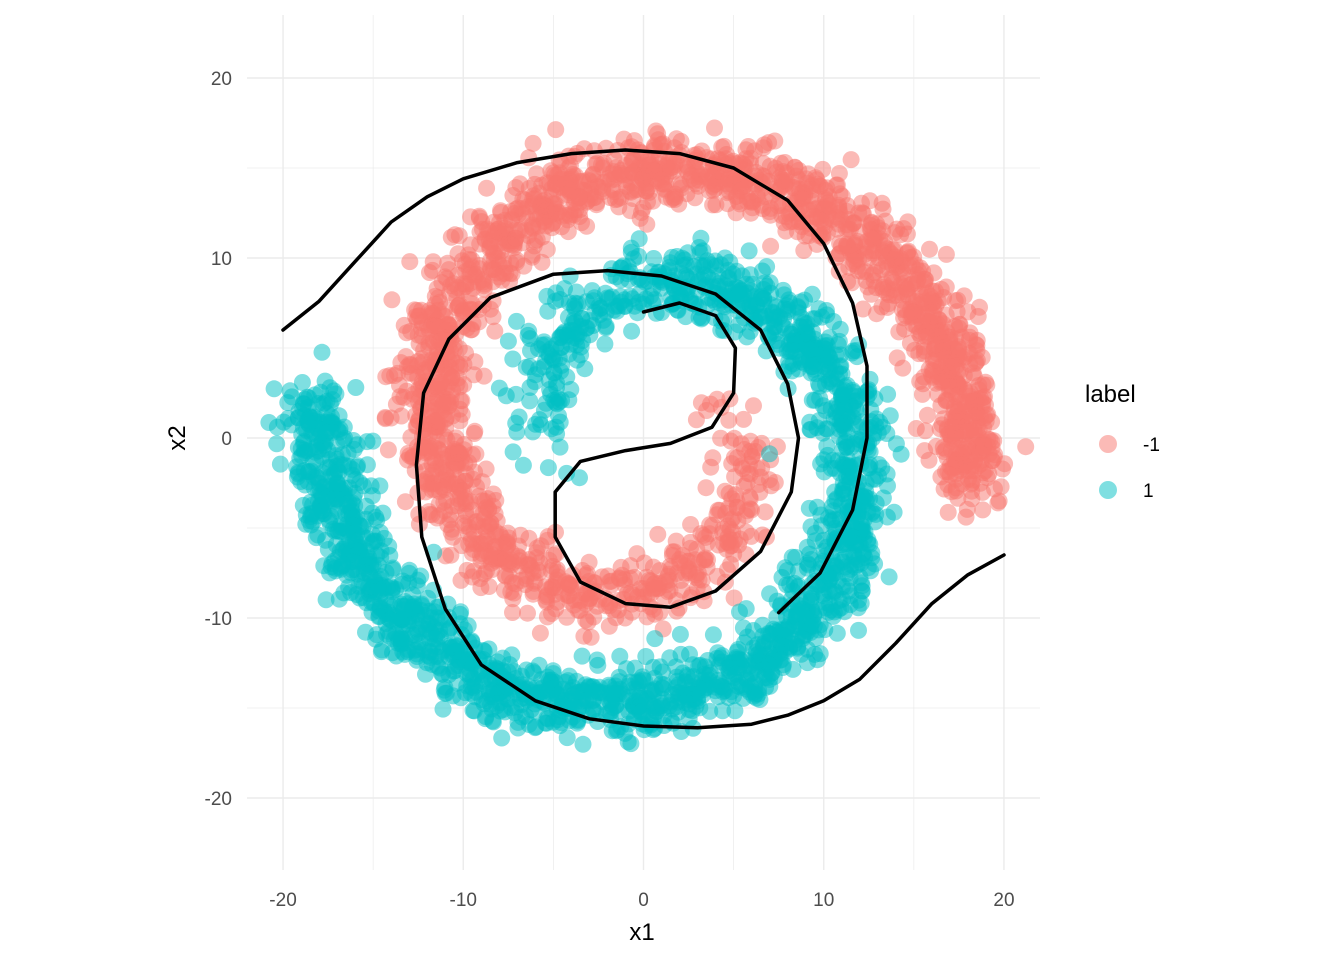 The height and width of the screenshot is (960, 1344). What do you see at coordinates (823, 900) in the screenshot?
I see `x-tick-label: 10` at bounding box center [823, 900].